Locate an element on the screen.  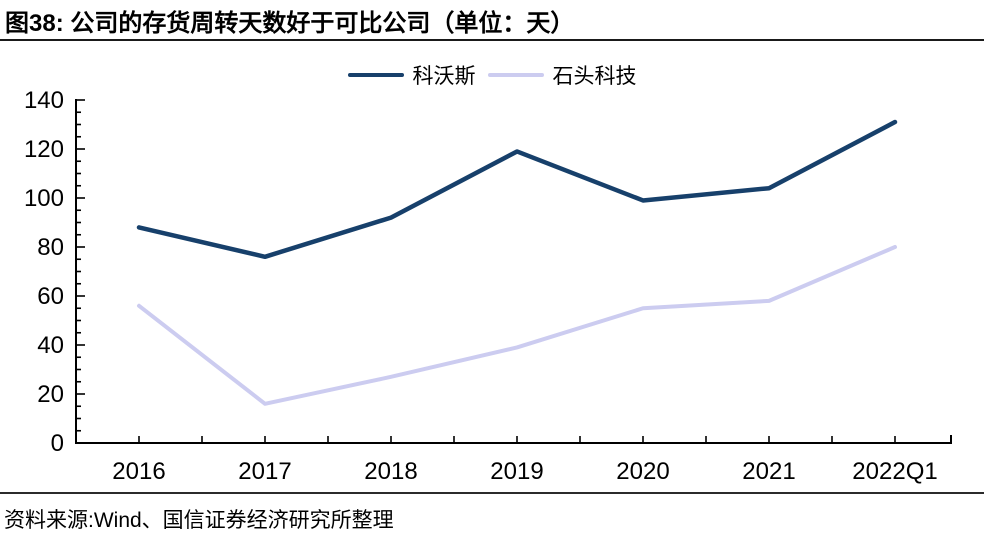
y-tick-label: 40 is located at coordinates (50, 345).